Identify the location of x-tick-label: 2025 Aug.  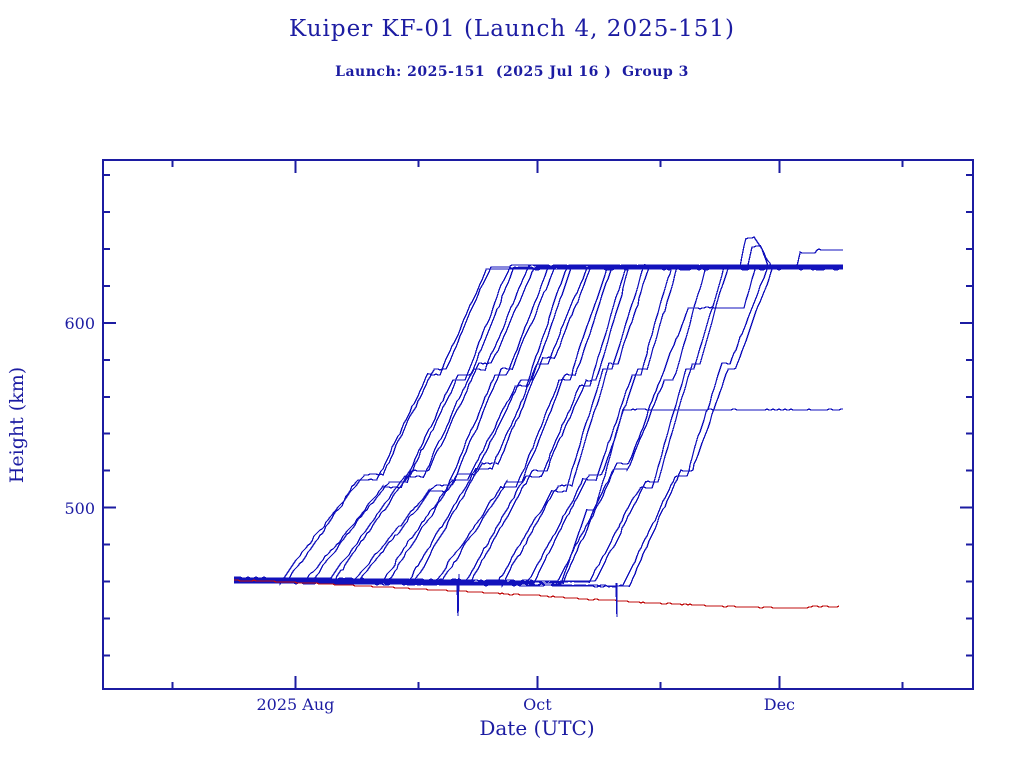
(295, 704).